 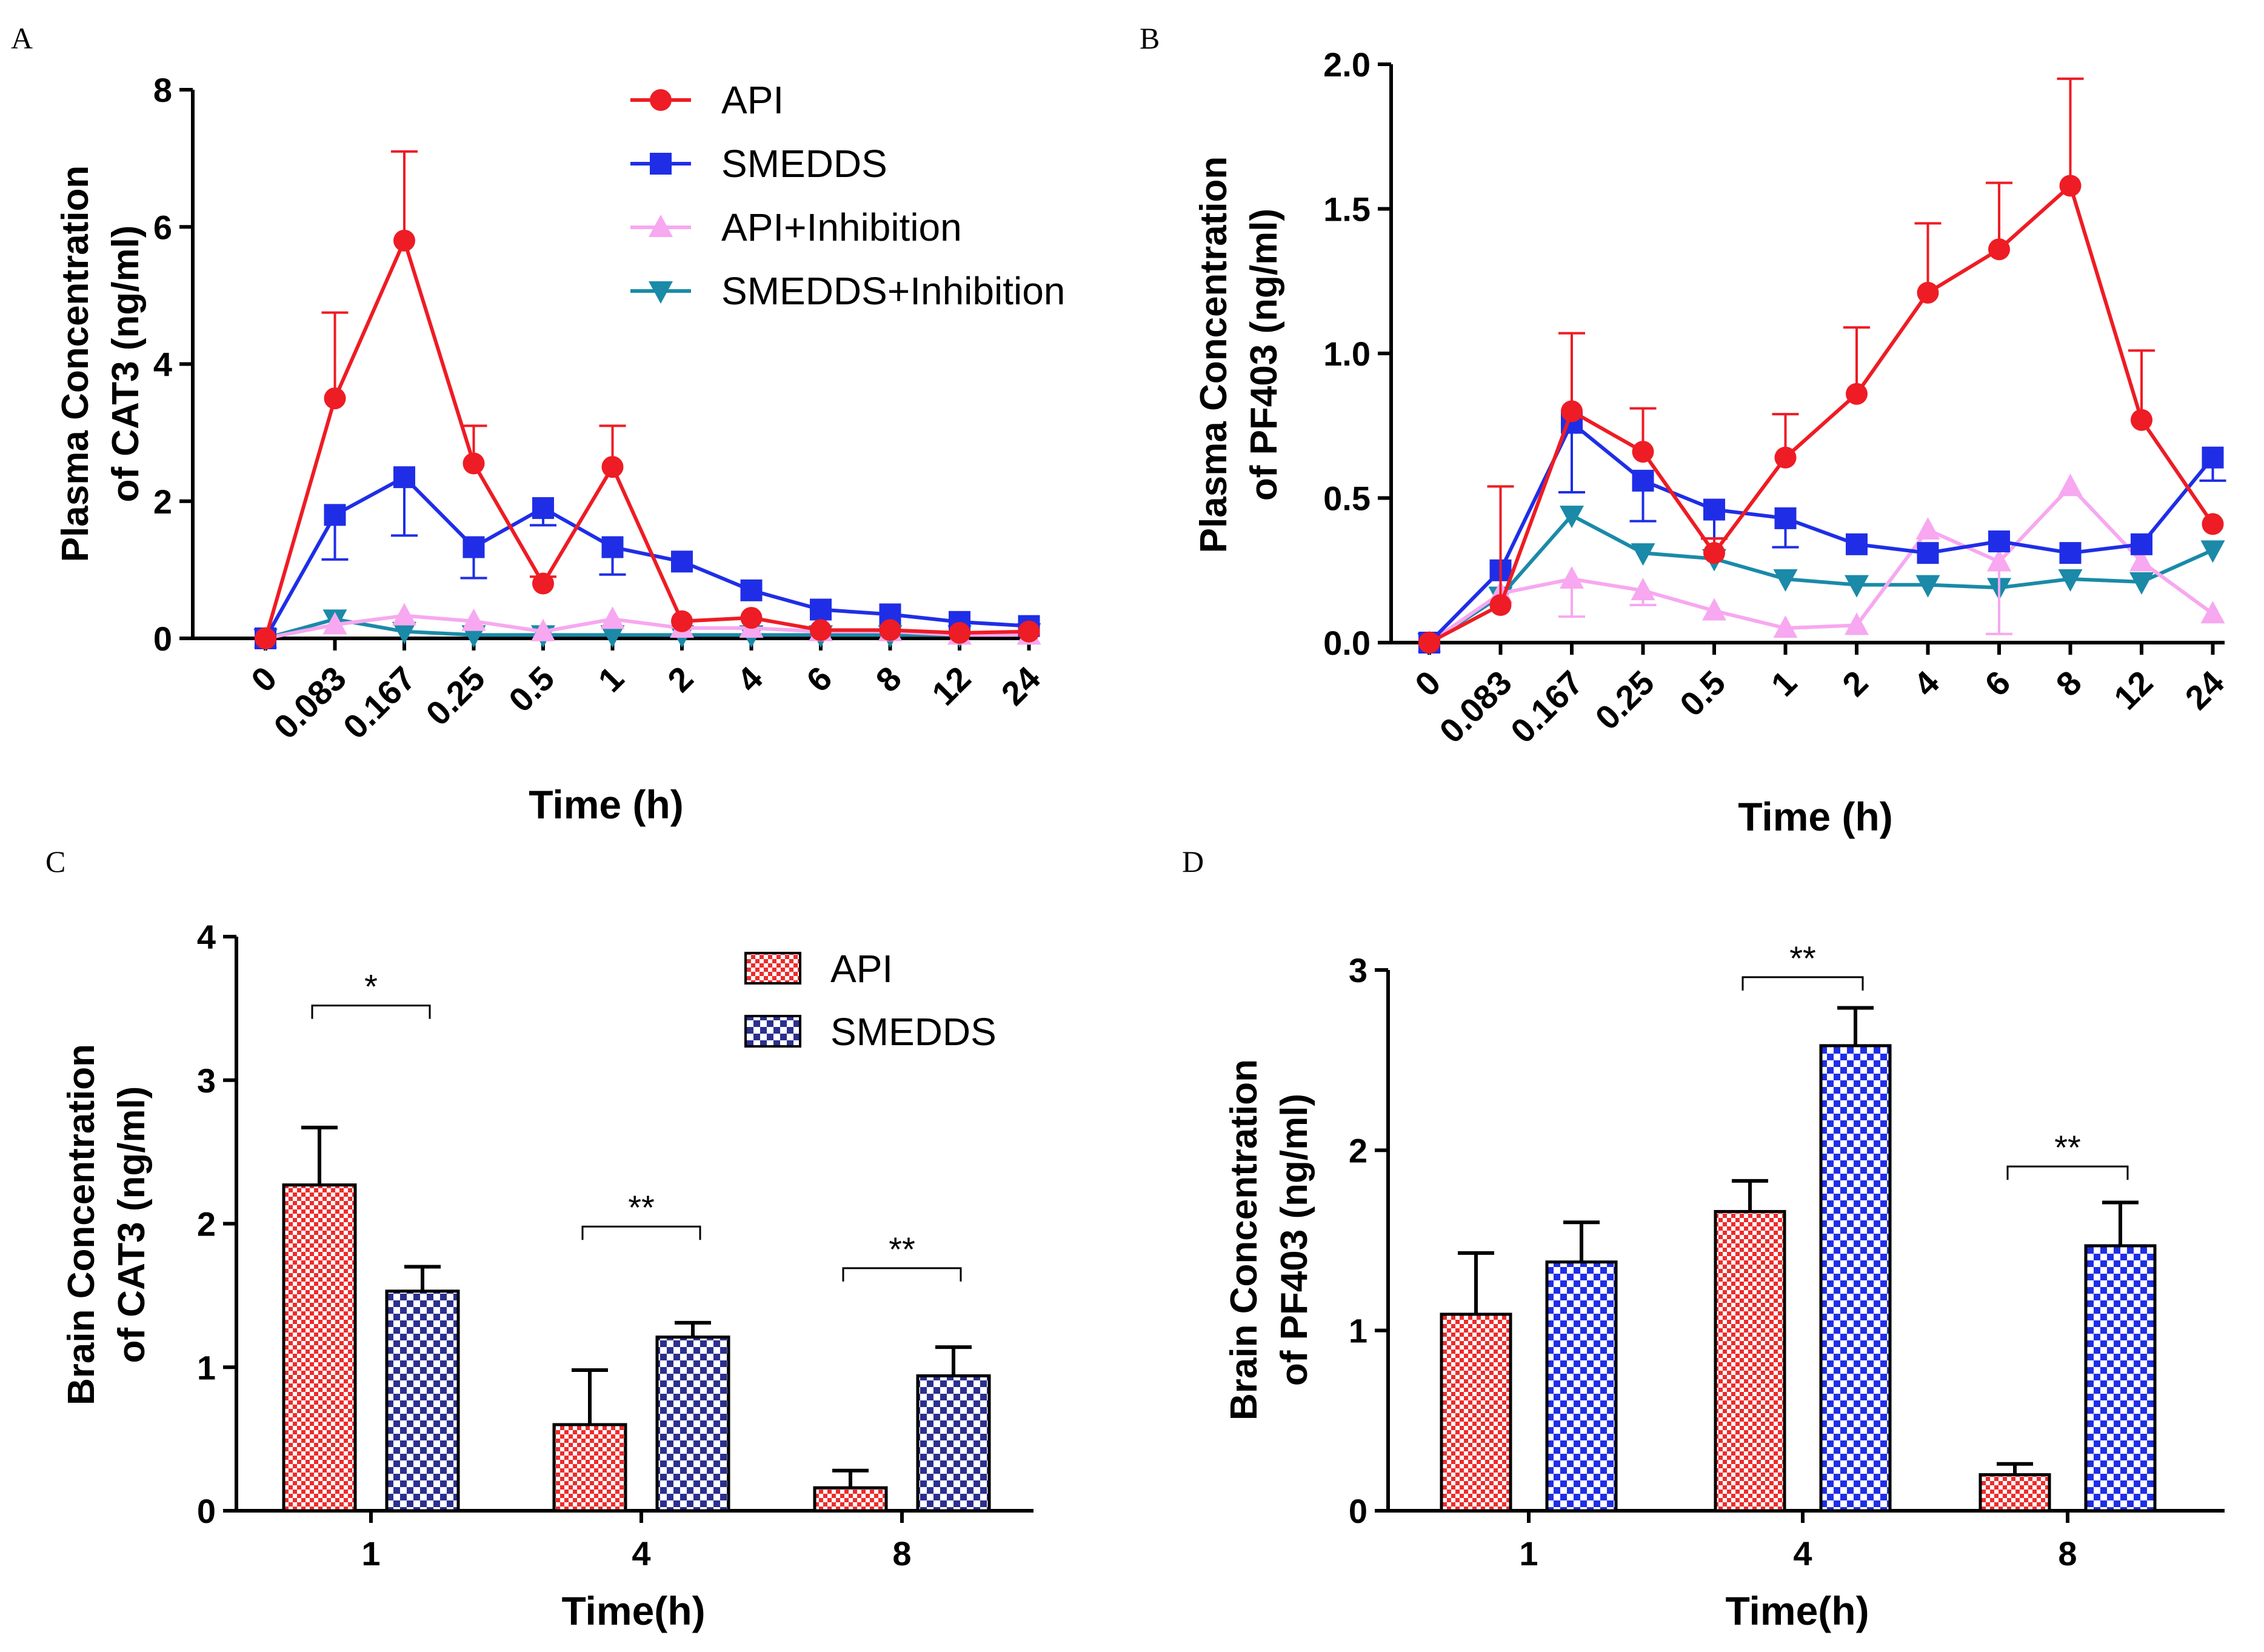 What do you see at coordinates (772, 968) in the screenshot?
I see `legend-swatch` at bounding box center [772, 968].